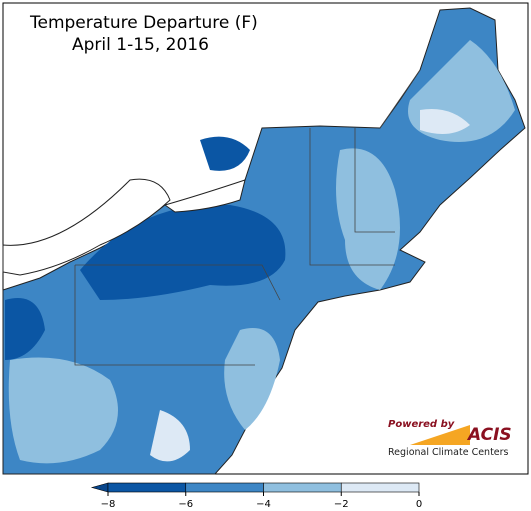 The height and width of the screenshot is (511, 531). I want to click on colorbar-tick-label: 0, so click(419, 504).